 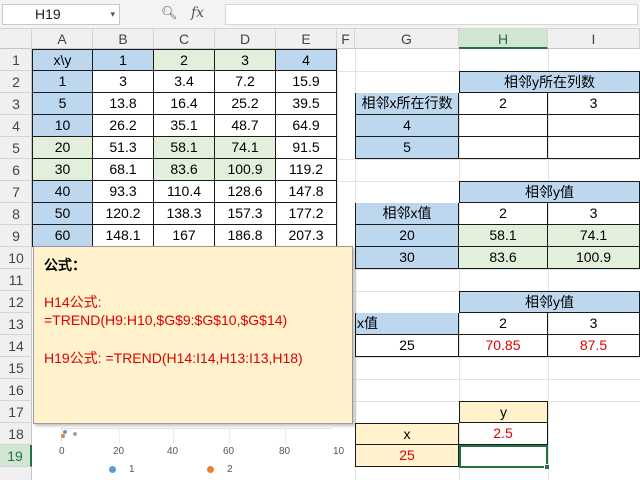 What do you see at coordinates (16, 280) in the screenshot?
I see `row-header: 11` at bounding box center [16, 280].